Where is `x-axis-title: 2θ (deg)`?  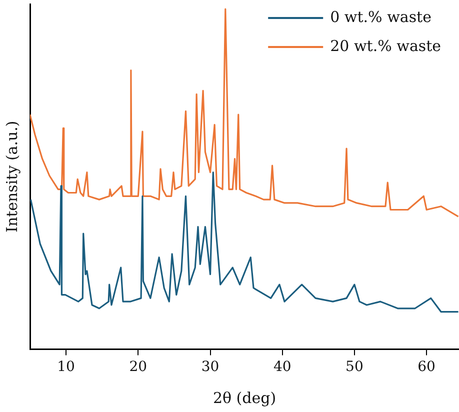 x-axis-title: 2θ (deg) is located at coordinates (244, 397).